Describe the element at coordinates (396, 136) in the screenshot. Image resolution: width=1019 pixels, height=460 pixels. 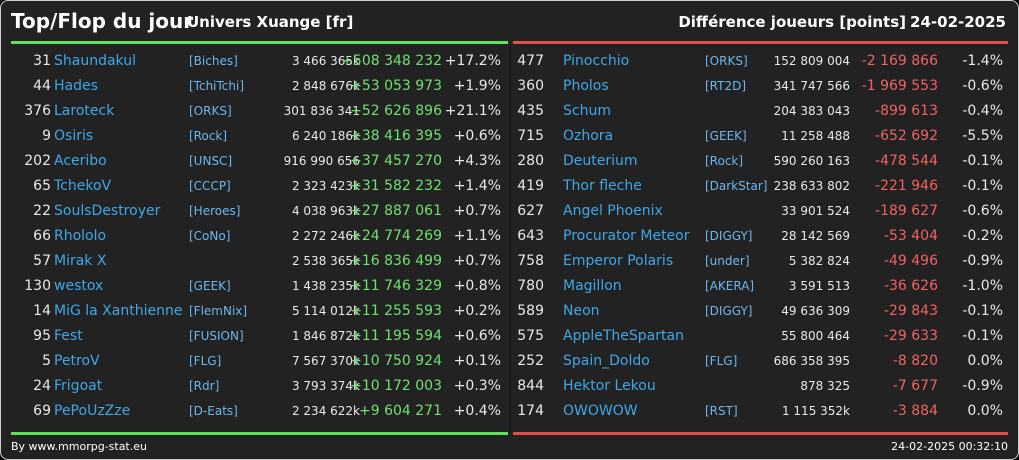
I see `difference-cell: +38 416 395` at that location.